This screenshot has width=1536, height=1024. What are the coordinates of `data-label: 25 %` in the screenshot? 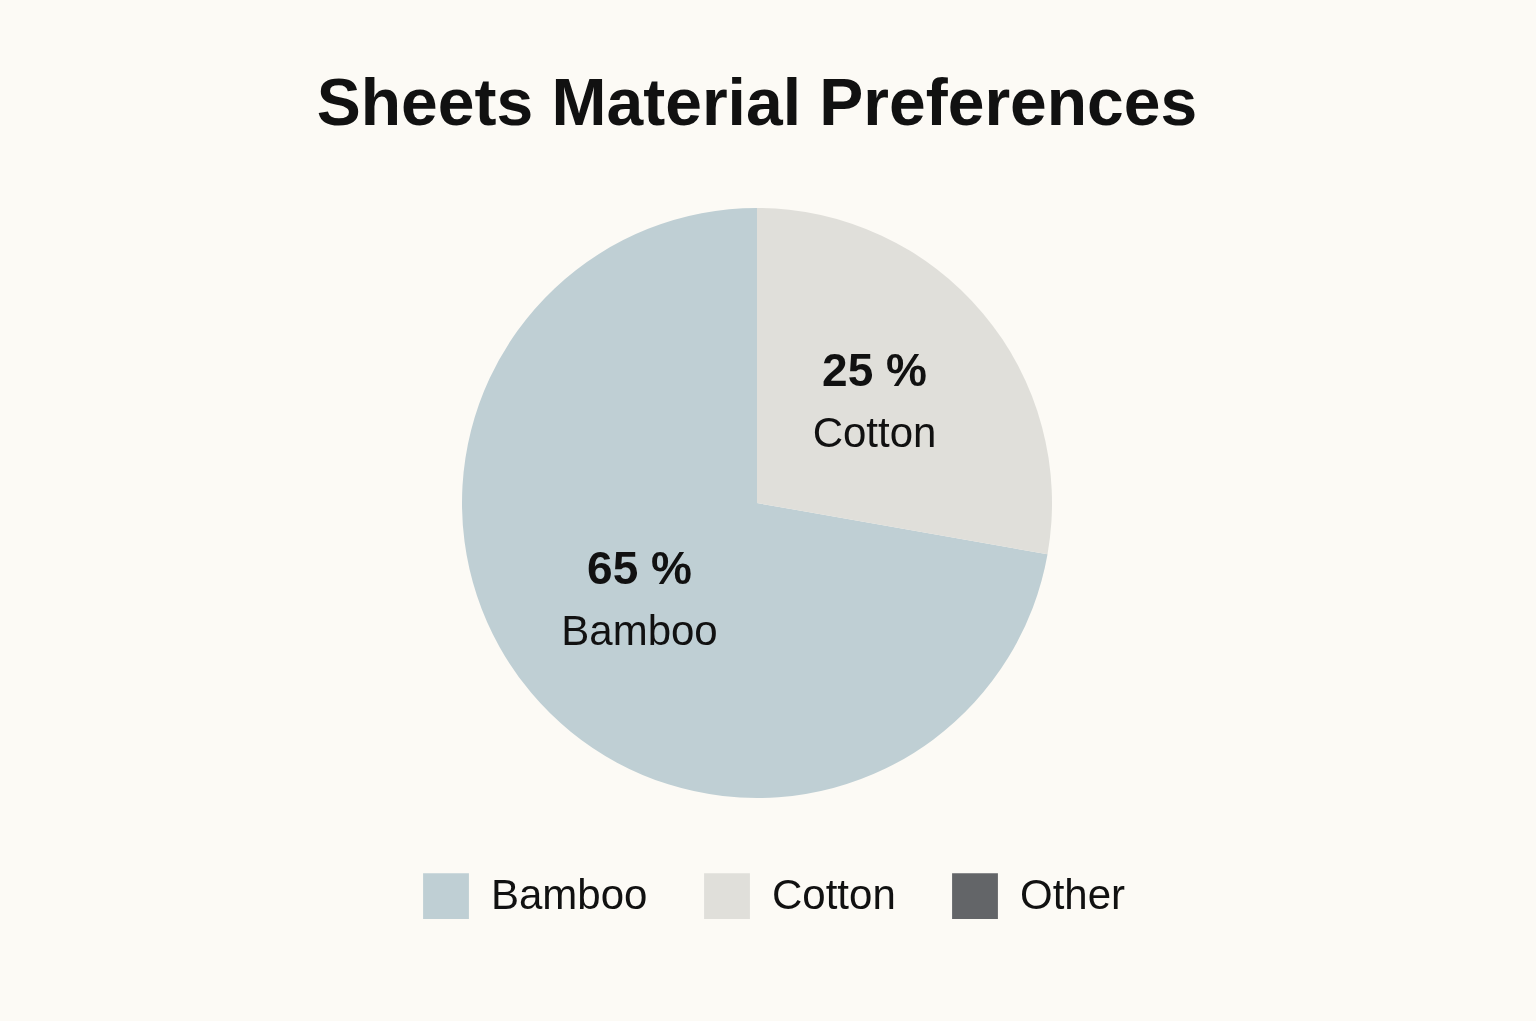 It's located at (874, 370).